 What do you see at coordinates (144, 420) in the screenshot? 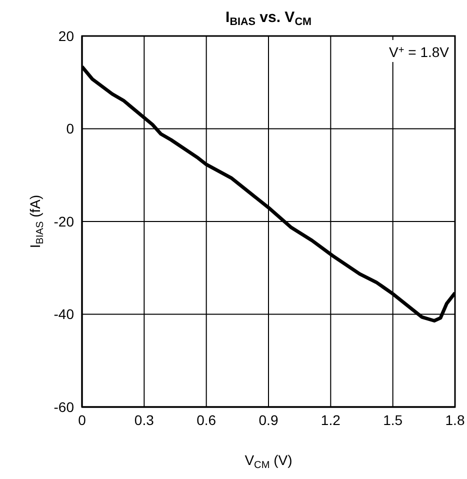
I see `x-tick-label: 0.3` at bounding box center [144, 420].